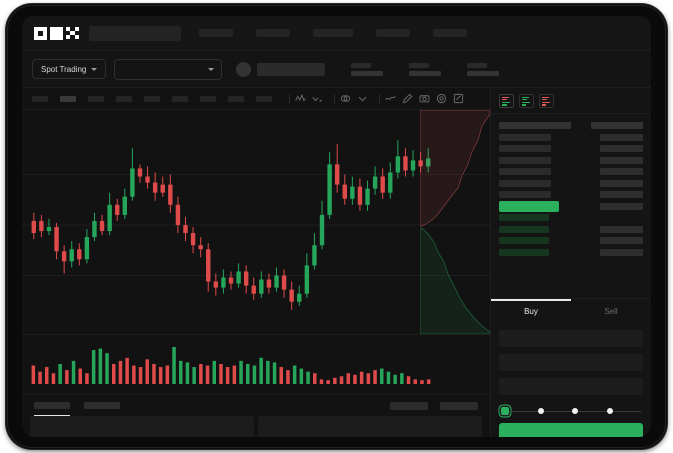 This screenshot has height=453, width=673. I want to click on order-amount-field, so click(571, 362).